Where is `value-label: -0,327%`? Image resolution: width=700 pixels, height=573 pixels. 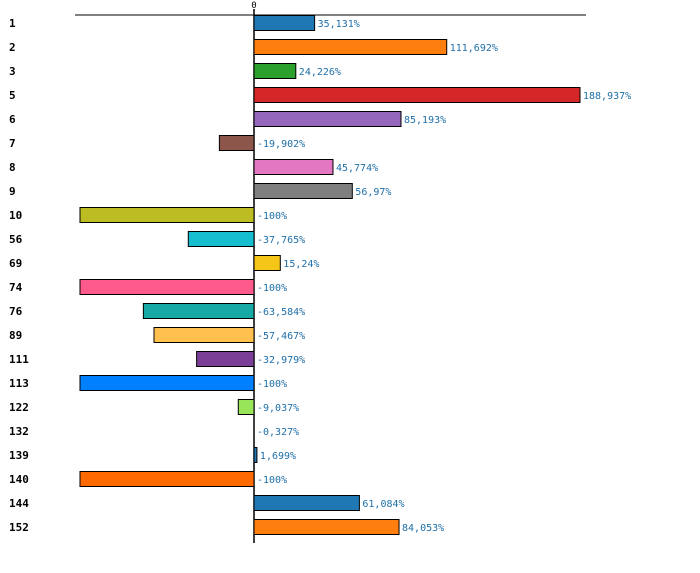 value-label: -0,327% is located at coordinates (278, 432).